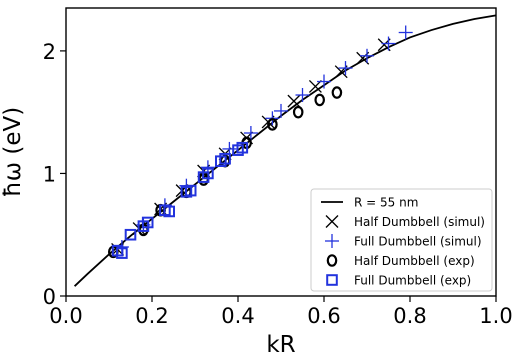  I want to click on y-tick-label: 1, so click(49, 174).